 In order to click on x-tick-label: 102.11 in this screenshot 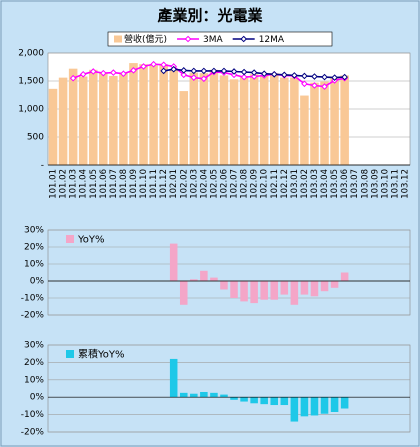, I will do `click(275, 184)`.